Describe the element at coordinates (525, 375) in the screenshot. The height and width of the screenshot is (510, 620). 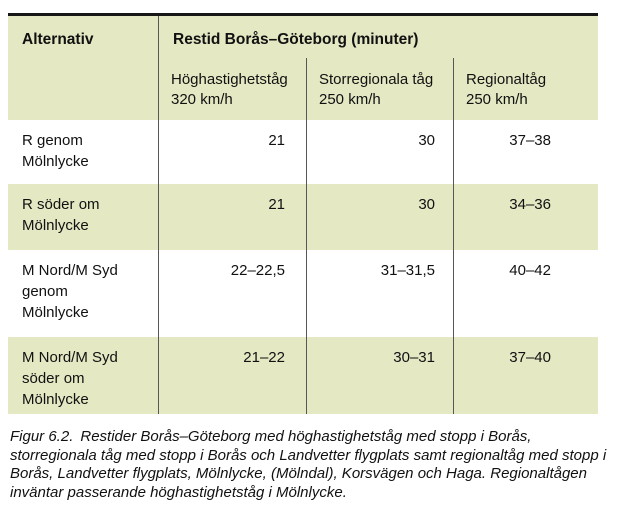
I see `value-regionaltag: 37–40` at that location.